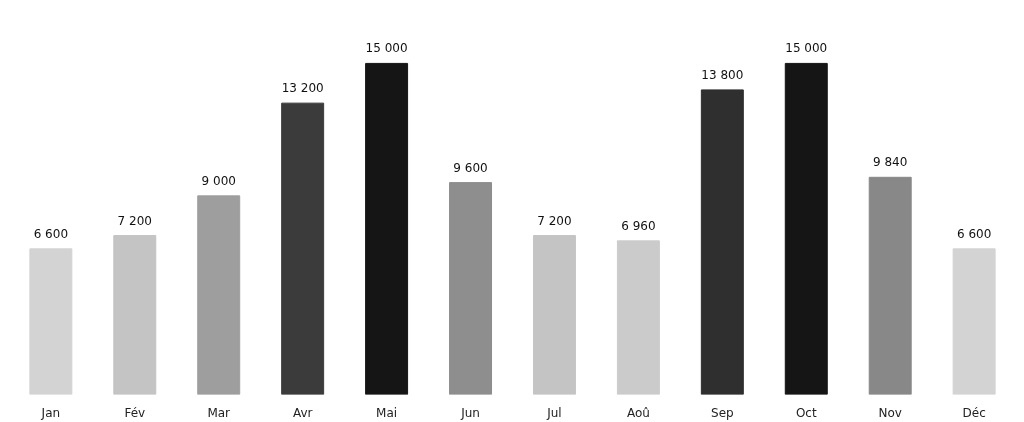  Describe the element at coordinates (470, 412) in the screenshot. I see `x-tick-label: Jun` at that location.